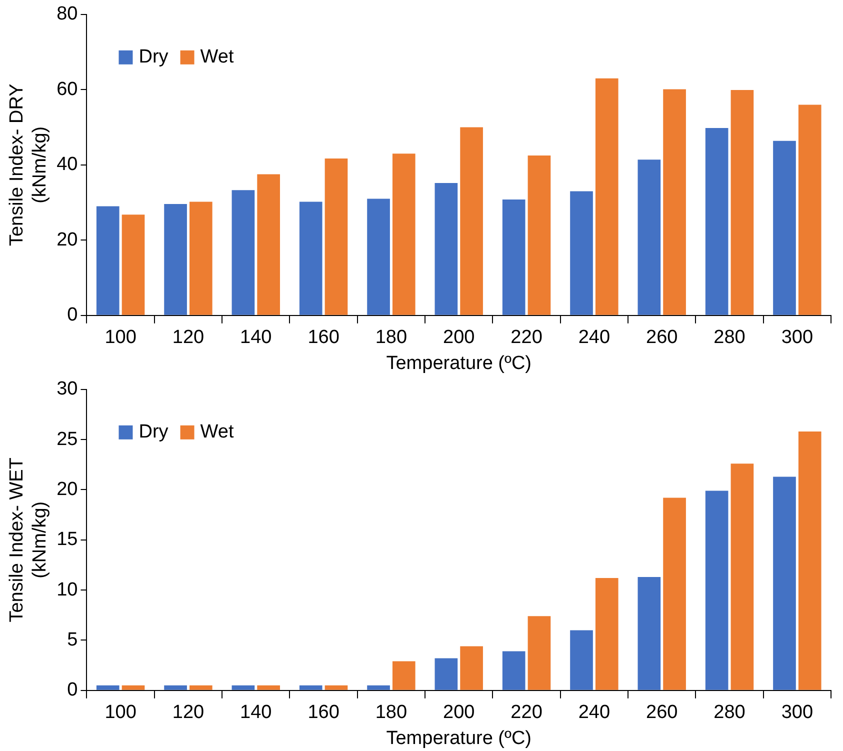 This screenshot has height=751, width=843. What do you see at coordinates (67, 165) in the screenshot?
I see `y-tick-label: 40` at bounding box center [67, 165].